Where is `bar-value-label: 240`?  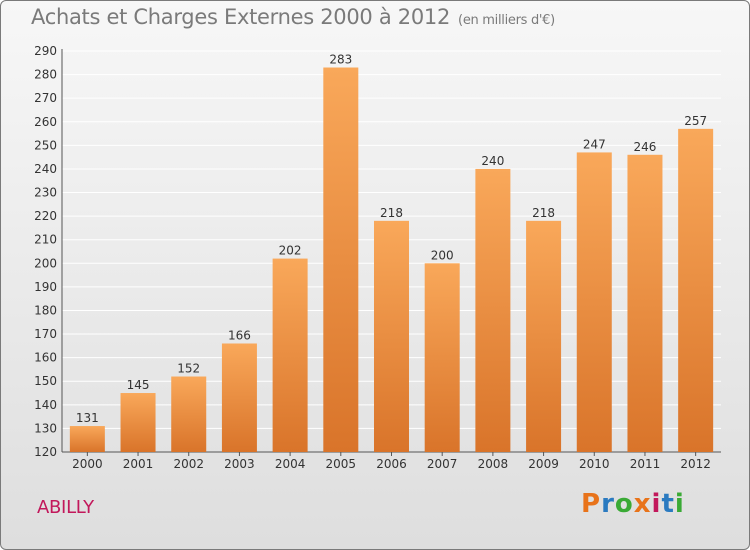 bar-value-label: 240 is located at coordinates (492, 161).